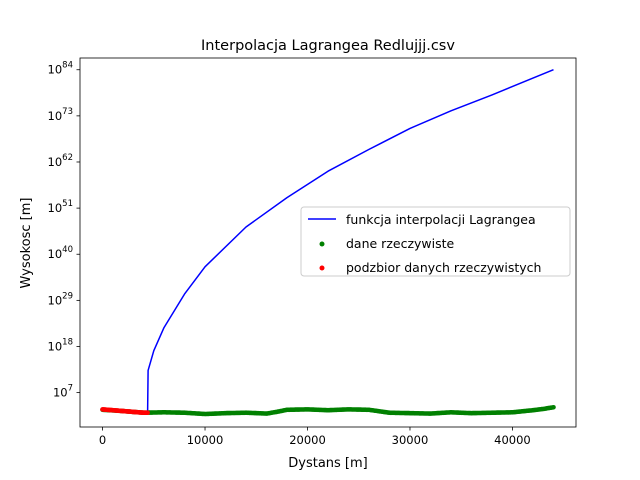 This screenshot has width=640, height=480. I want to click on x-axis-label: Dystans [m], so click(328, 463).